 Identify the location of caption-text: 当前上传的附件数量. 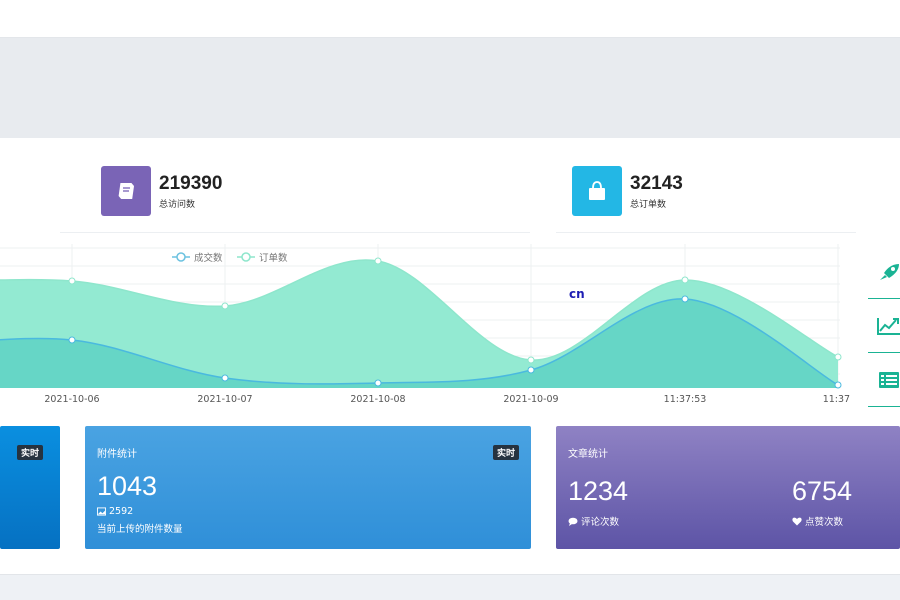
(140, 529).